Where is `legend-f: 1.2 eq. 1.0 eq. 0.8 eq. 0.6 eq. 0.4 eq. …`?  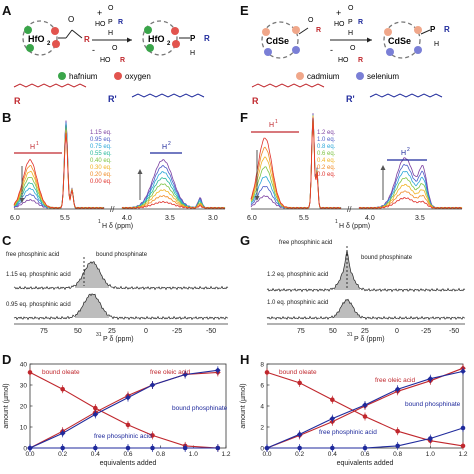 legend-f: 1.2 eq. 1.0 eq. 0.8 eq. 0.6 eq. 0.4 eq. … is located at coordinates (326, 154).